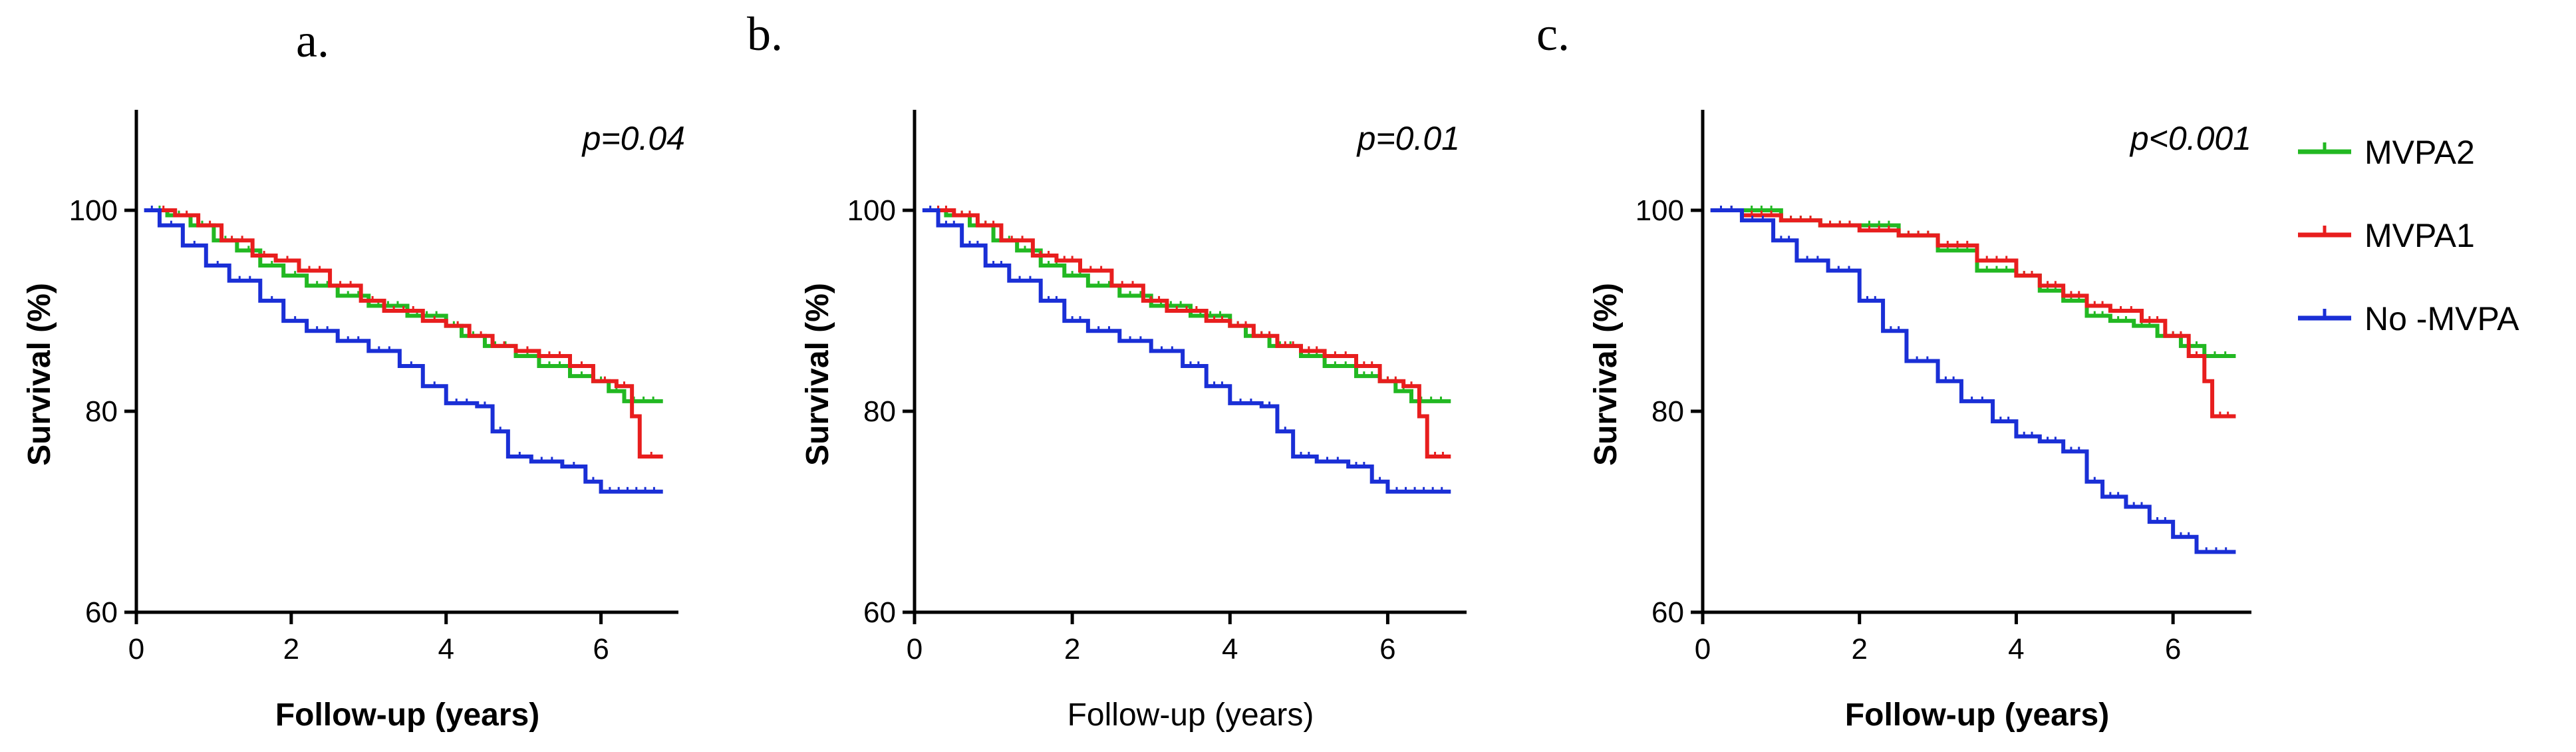  What do you see at coordinates (1553, 34) in the screenshot?
I see `panel-label: c.` at bounding box center [1553, 34].